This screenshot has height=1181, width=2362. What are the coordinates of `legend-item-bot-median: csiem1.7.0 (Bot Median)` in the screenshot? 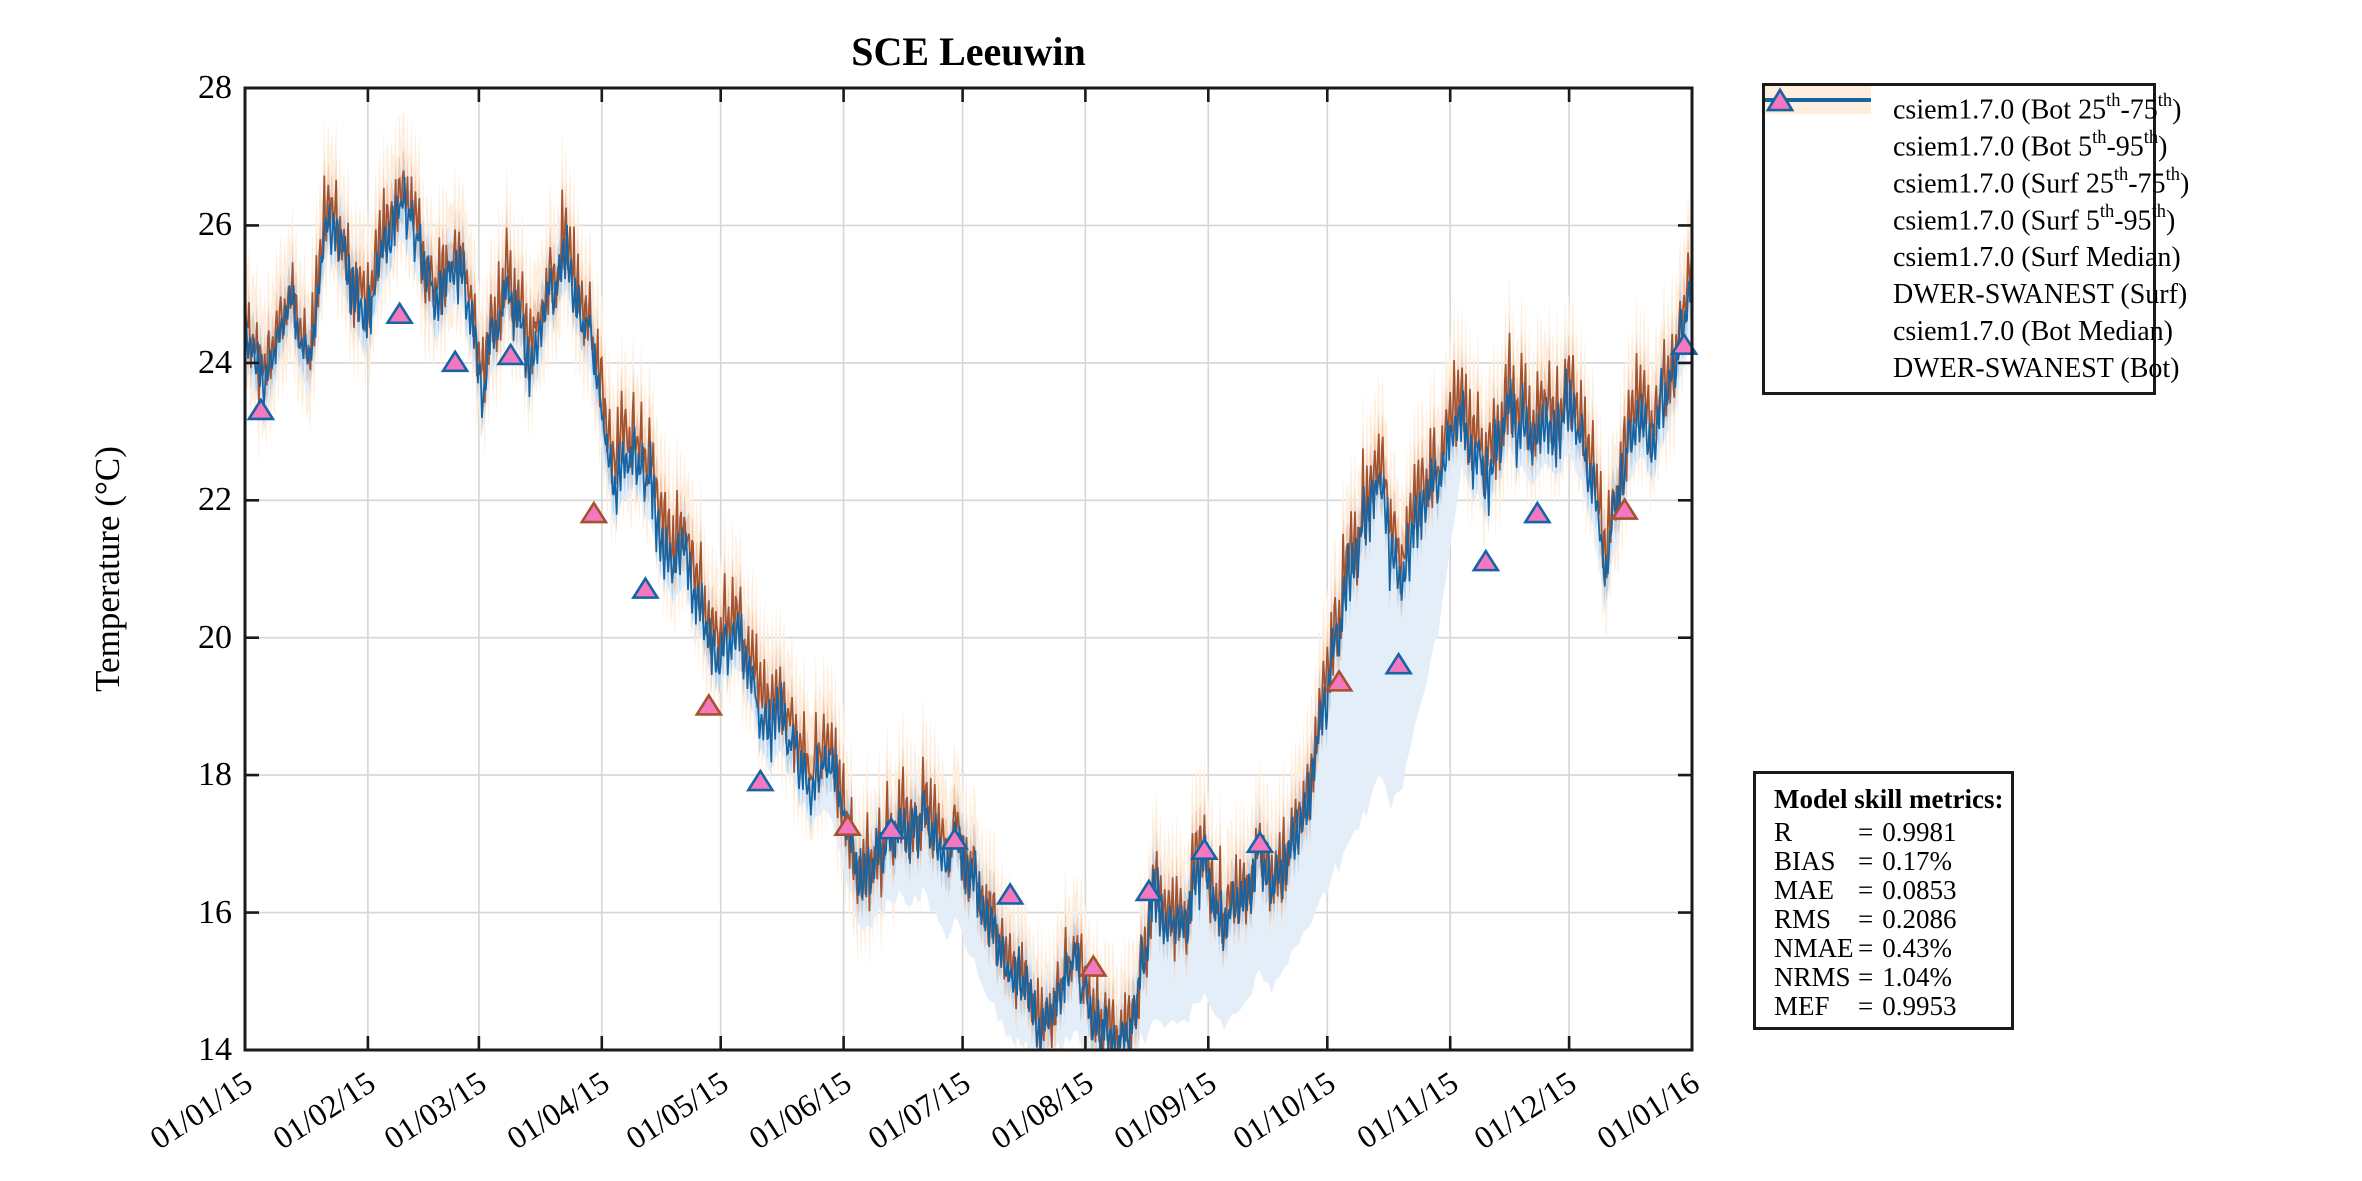 It's located at (1969, 224).